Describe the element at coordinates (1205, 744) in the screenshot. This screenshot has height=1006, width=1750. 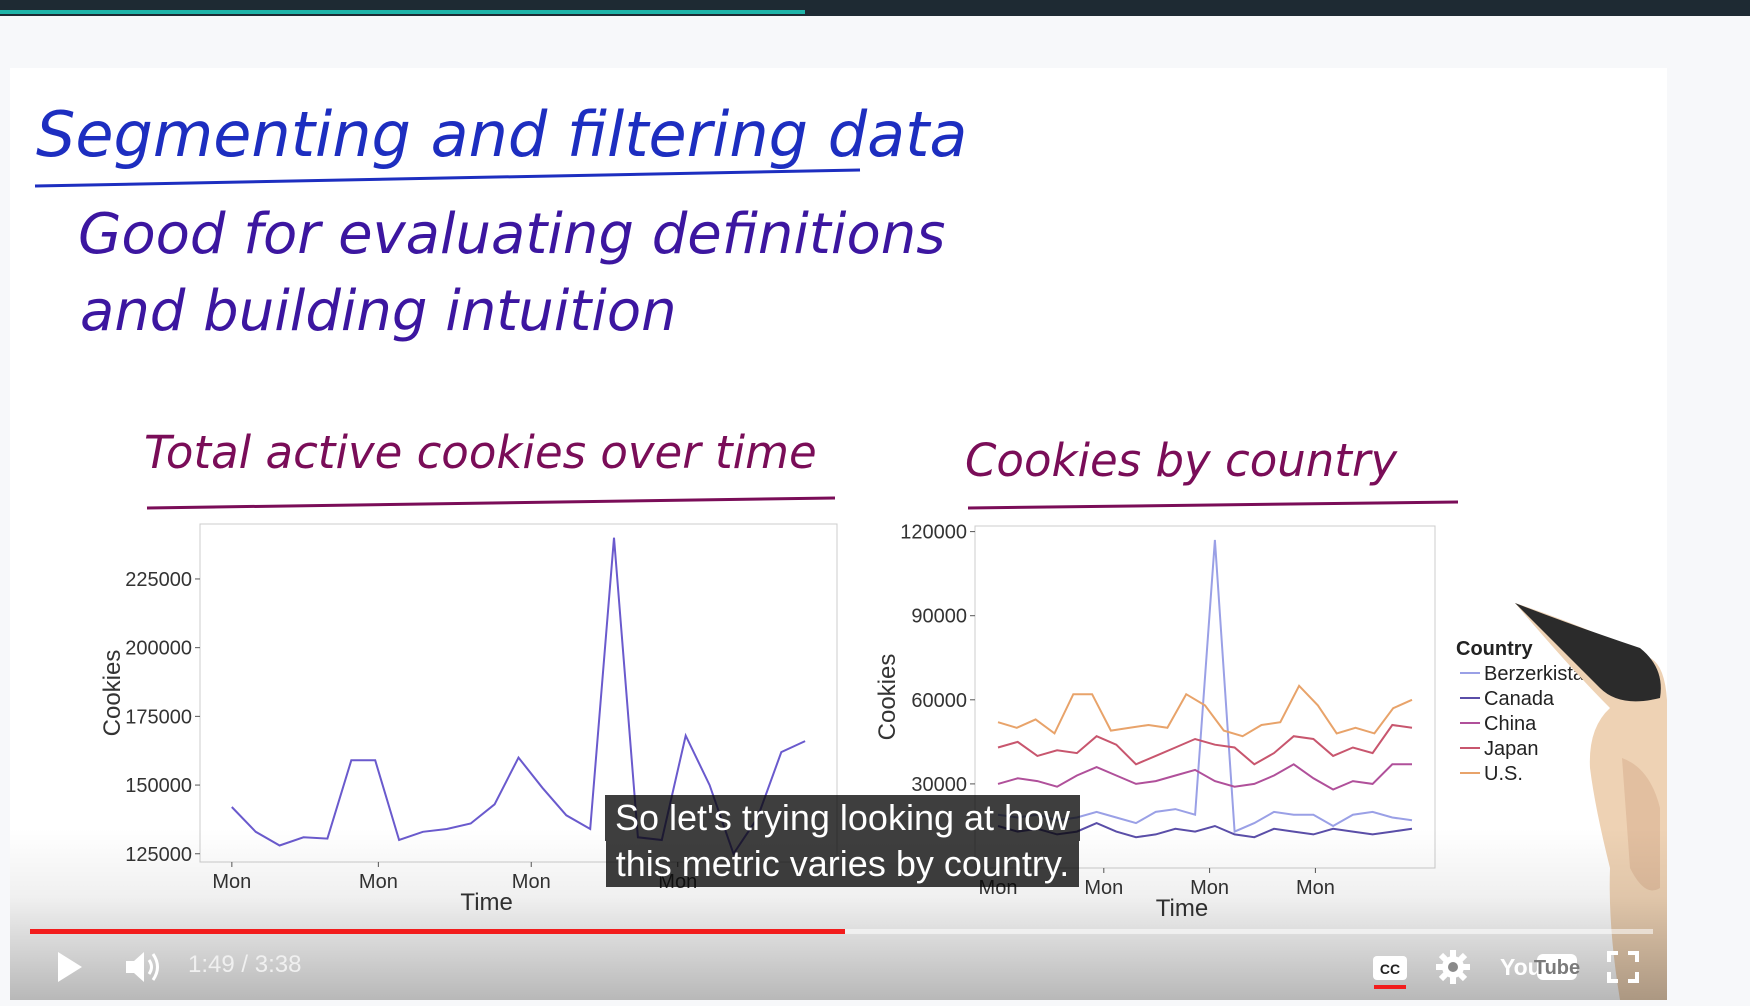
I see `series-line-japan` at that location.